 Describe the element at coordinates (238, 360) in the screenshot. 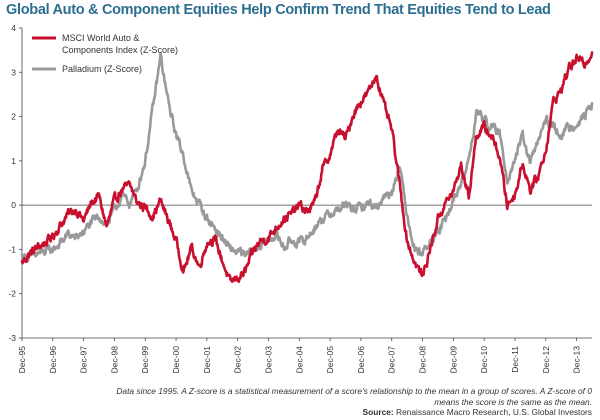

I see `x-tick-label: Dec-02` at that location.